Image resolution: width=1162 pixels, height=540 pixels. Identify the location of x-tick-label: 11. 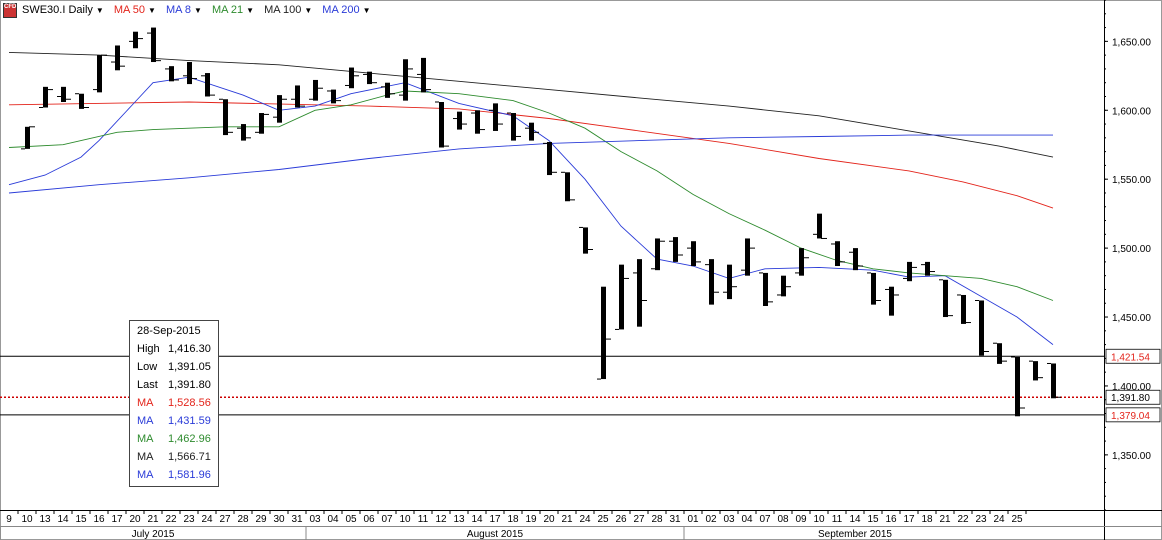
(837, 519).